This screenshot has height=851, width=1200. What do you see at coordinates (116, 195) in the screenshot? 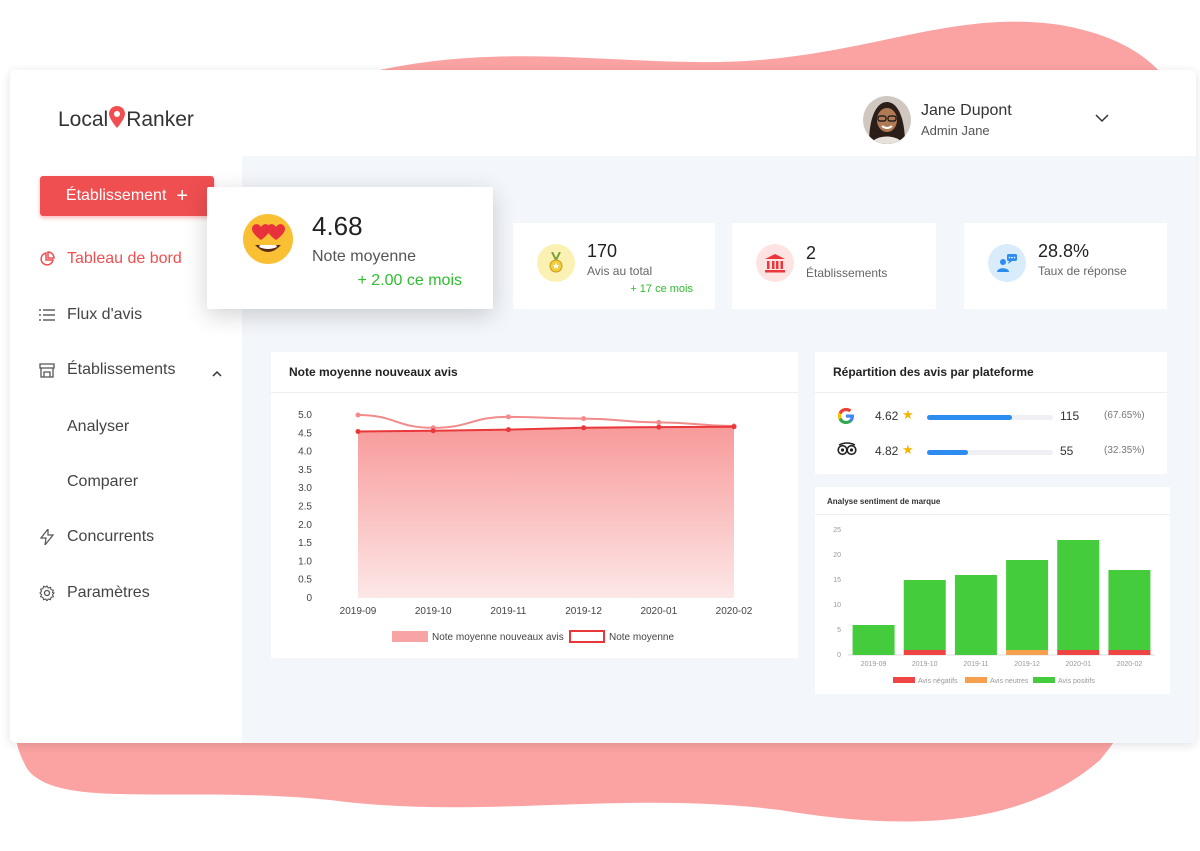
I see `add-establishment-label: Établissement` at bounding box center [116, 195].